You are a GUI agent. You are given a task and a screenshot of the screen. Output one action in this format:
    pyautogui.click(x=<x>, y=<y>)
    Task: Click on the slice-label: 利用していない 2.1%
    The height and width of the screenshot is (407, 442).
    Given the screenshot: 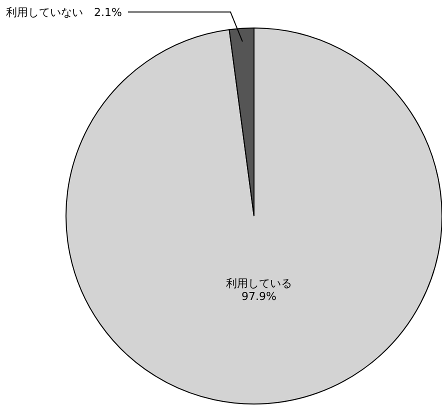 What is the action you would take?
    pyautogui.click(x=64, y=12)
    